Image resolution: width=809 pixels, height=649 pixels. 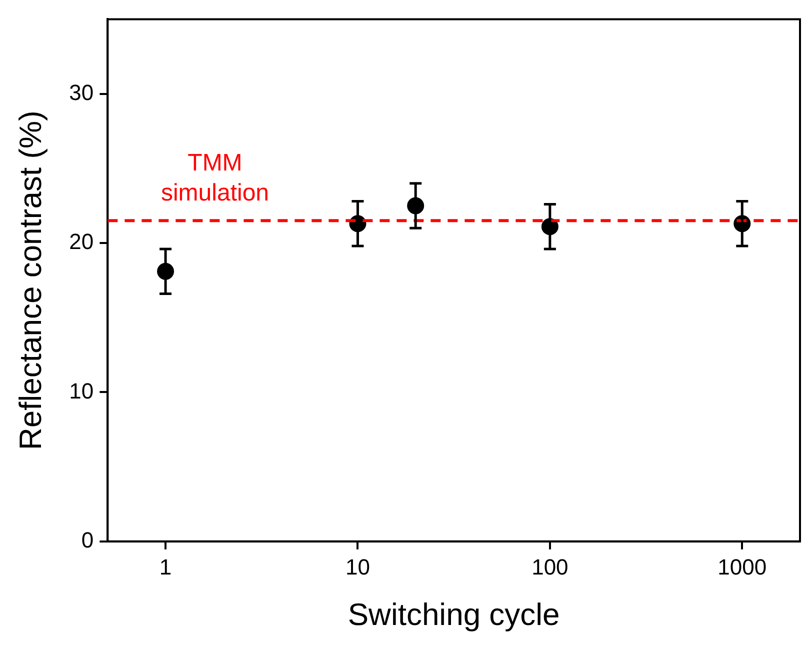 What do you see at coordinates (165, 567) in the screenshot?
I see `x-tick-label: 1` at bounding box center [165, 567].